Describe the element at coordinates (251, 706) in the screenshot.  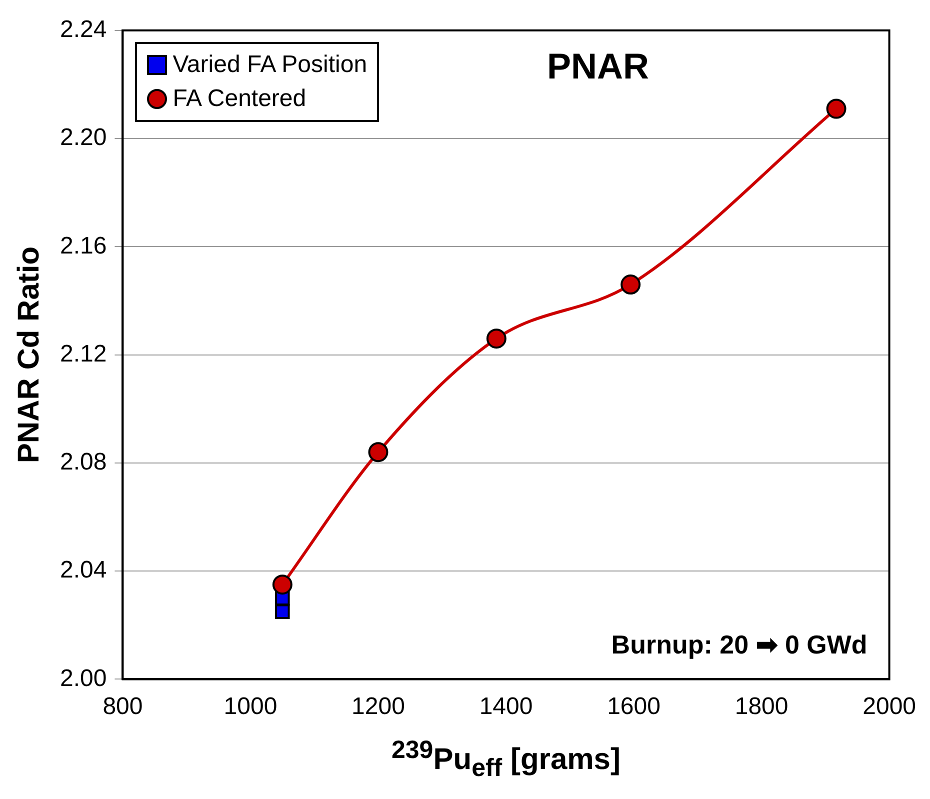
I see `x-tick-label: 1000` at that location.